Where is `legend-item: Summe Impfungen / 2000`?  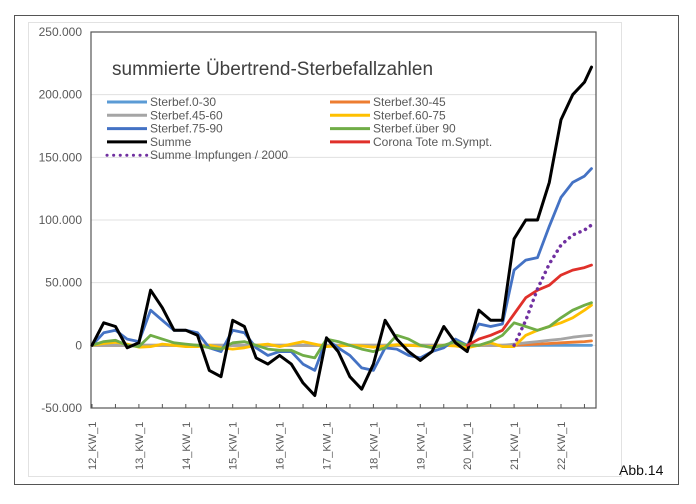
legend-item: Summe Impfungen / 2000 is located at coordinates (196, 155).